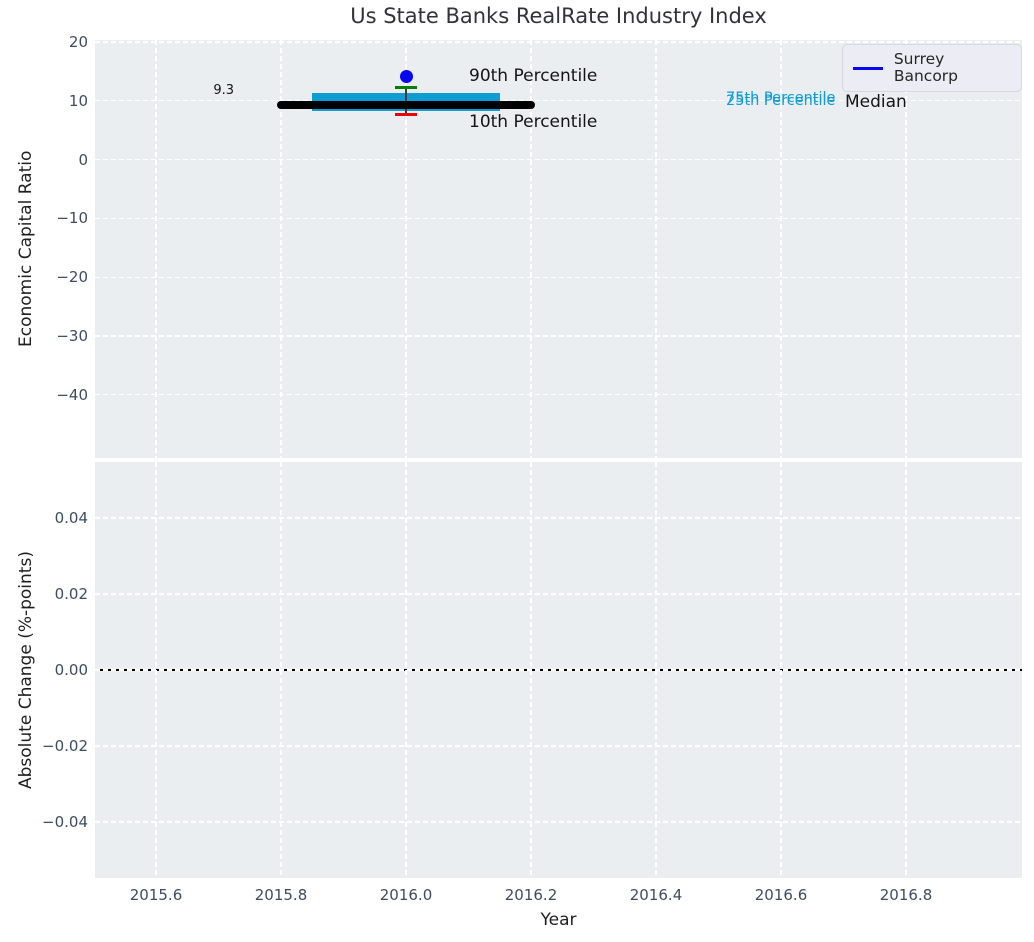 This screenshot has height=942, width=1034. Describe the element at coordinates (406, 895) in the screenshot. I see `x-tick-label: 2016.0` at that location.